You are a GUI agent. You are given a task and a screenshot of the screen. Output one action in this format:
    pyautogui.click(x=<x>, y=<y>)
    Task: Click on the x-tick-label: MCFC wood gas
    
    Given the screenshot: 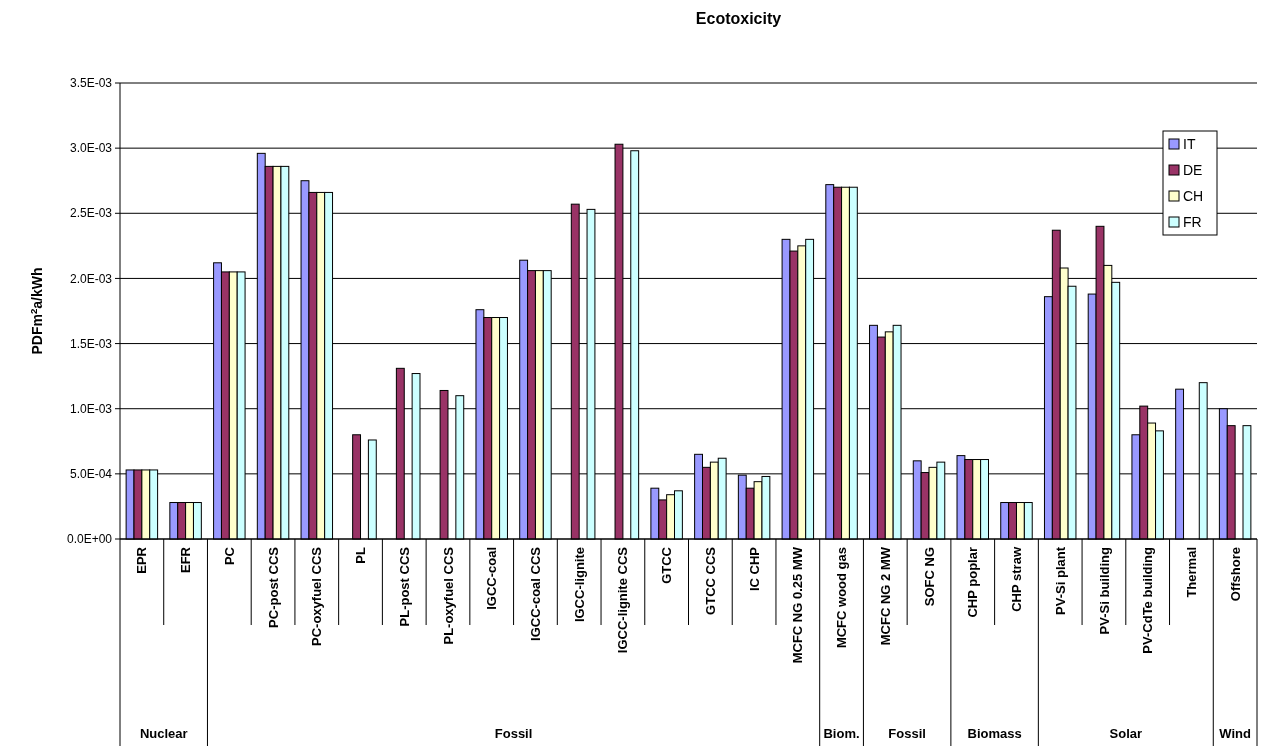 What is the action you would take?
    pyautogui.click(x=842, y=598)
    